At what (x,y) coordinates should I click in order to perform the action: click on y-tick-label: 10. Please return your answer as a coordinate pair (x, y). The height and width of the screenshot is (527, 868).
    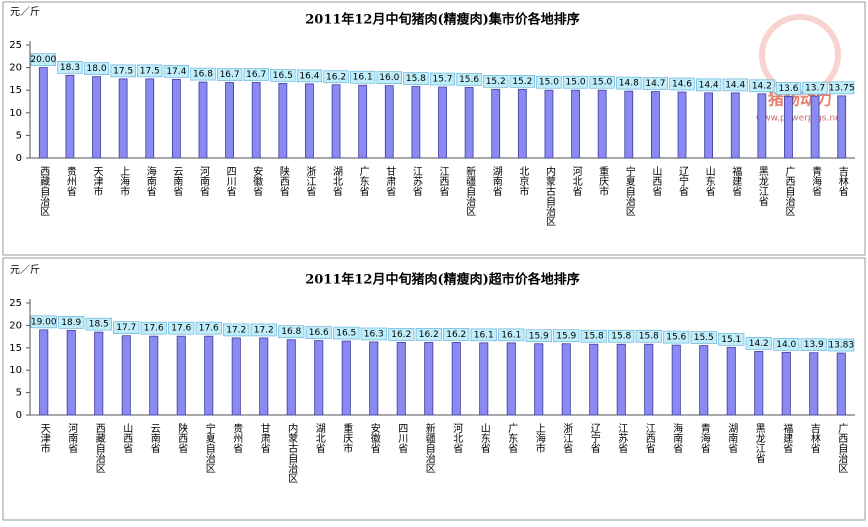
    Looking at the image, I should click on (15, 370).